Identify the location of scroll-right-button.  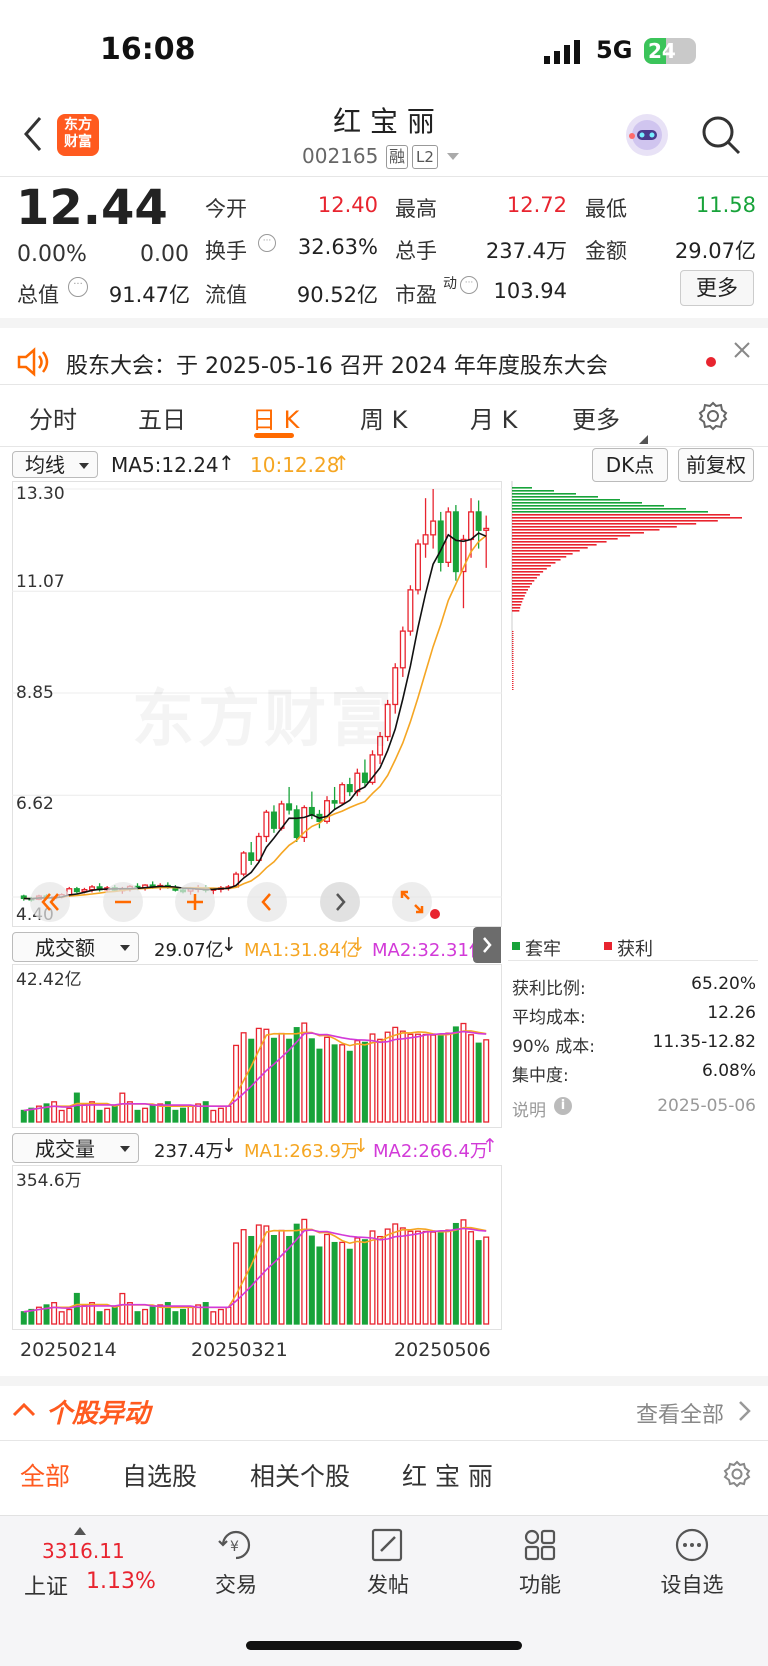
(340, 902).